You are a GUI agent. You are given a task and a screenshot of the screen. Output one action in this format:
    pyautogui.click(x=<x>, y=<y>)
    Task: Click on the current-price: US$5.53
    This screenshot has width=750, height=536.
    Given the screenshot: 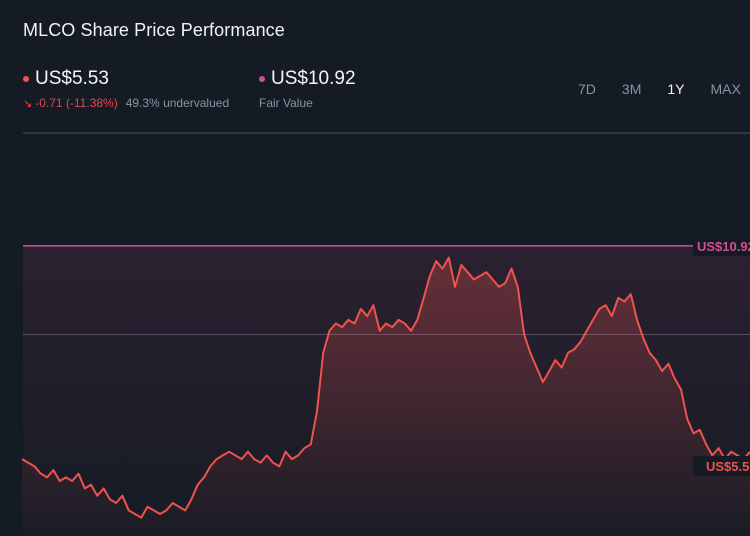 What is the action you would take?
    pyautogui.click(x=72, y=78)
    